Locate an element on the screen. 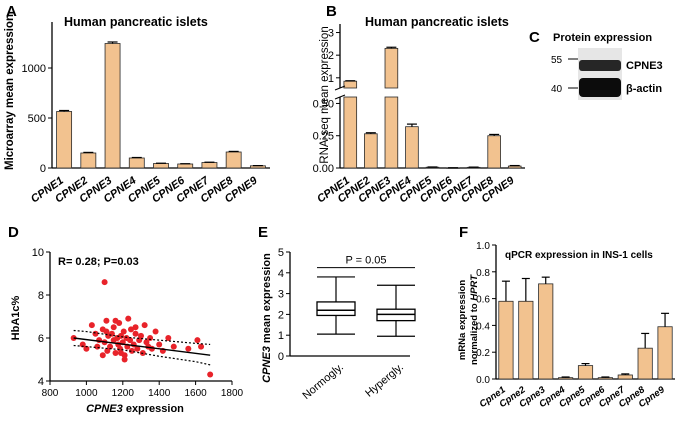 The width and height of the screenshot is (685, 429). marker-55-label: 55 is located at coordinates (557, 60).